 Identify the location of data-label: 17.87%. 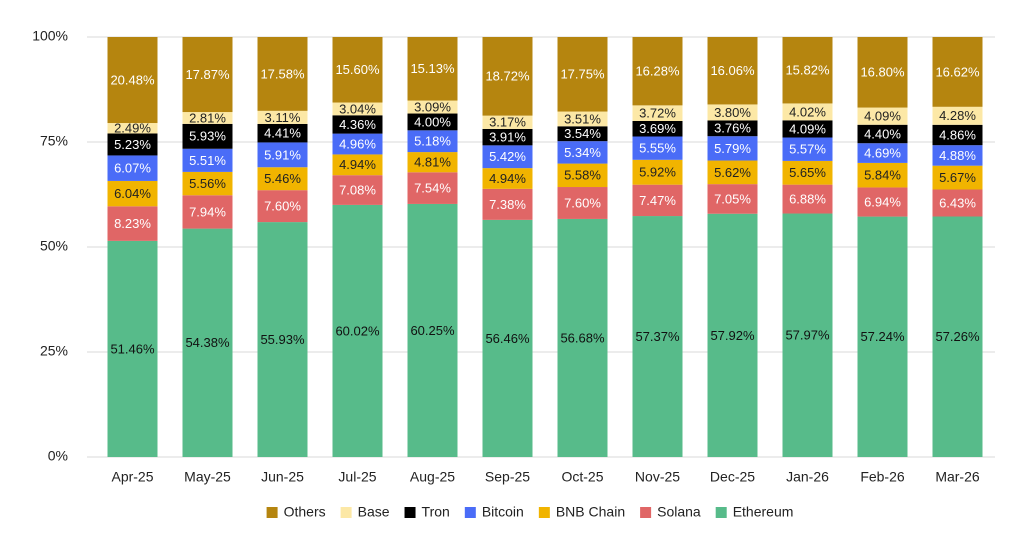
(207, 74).